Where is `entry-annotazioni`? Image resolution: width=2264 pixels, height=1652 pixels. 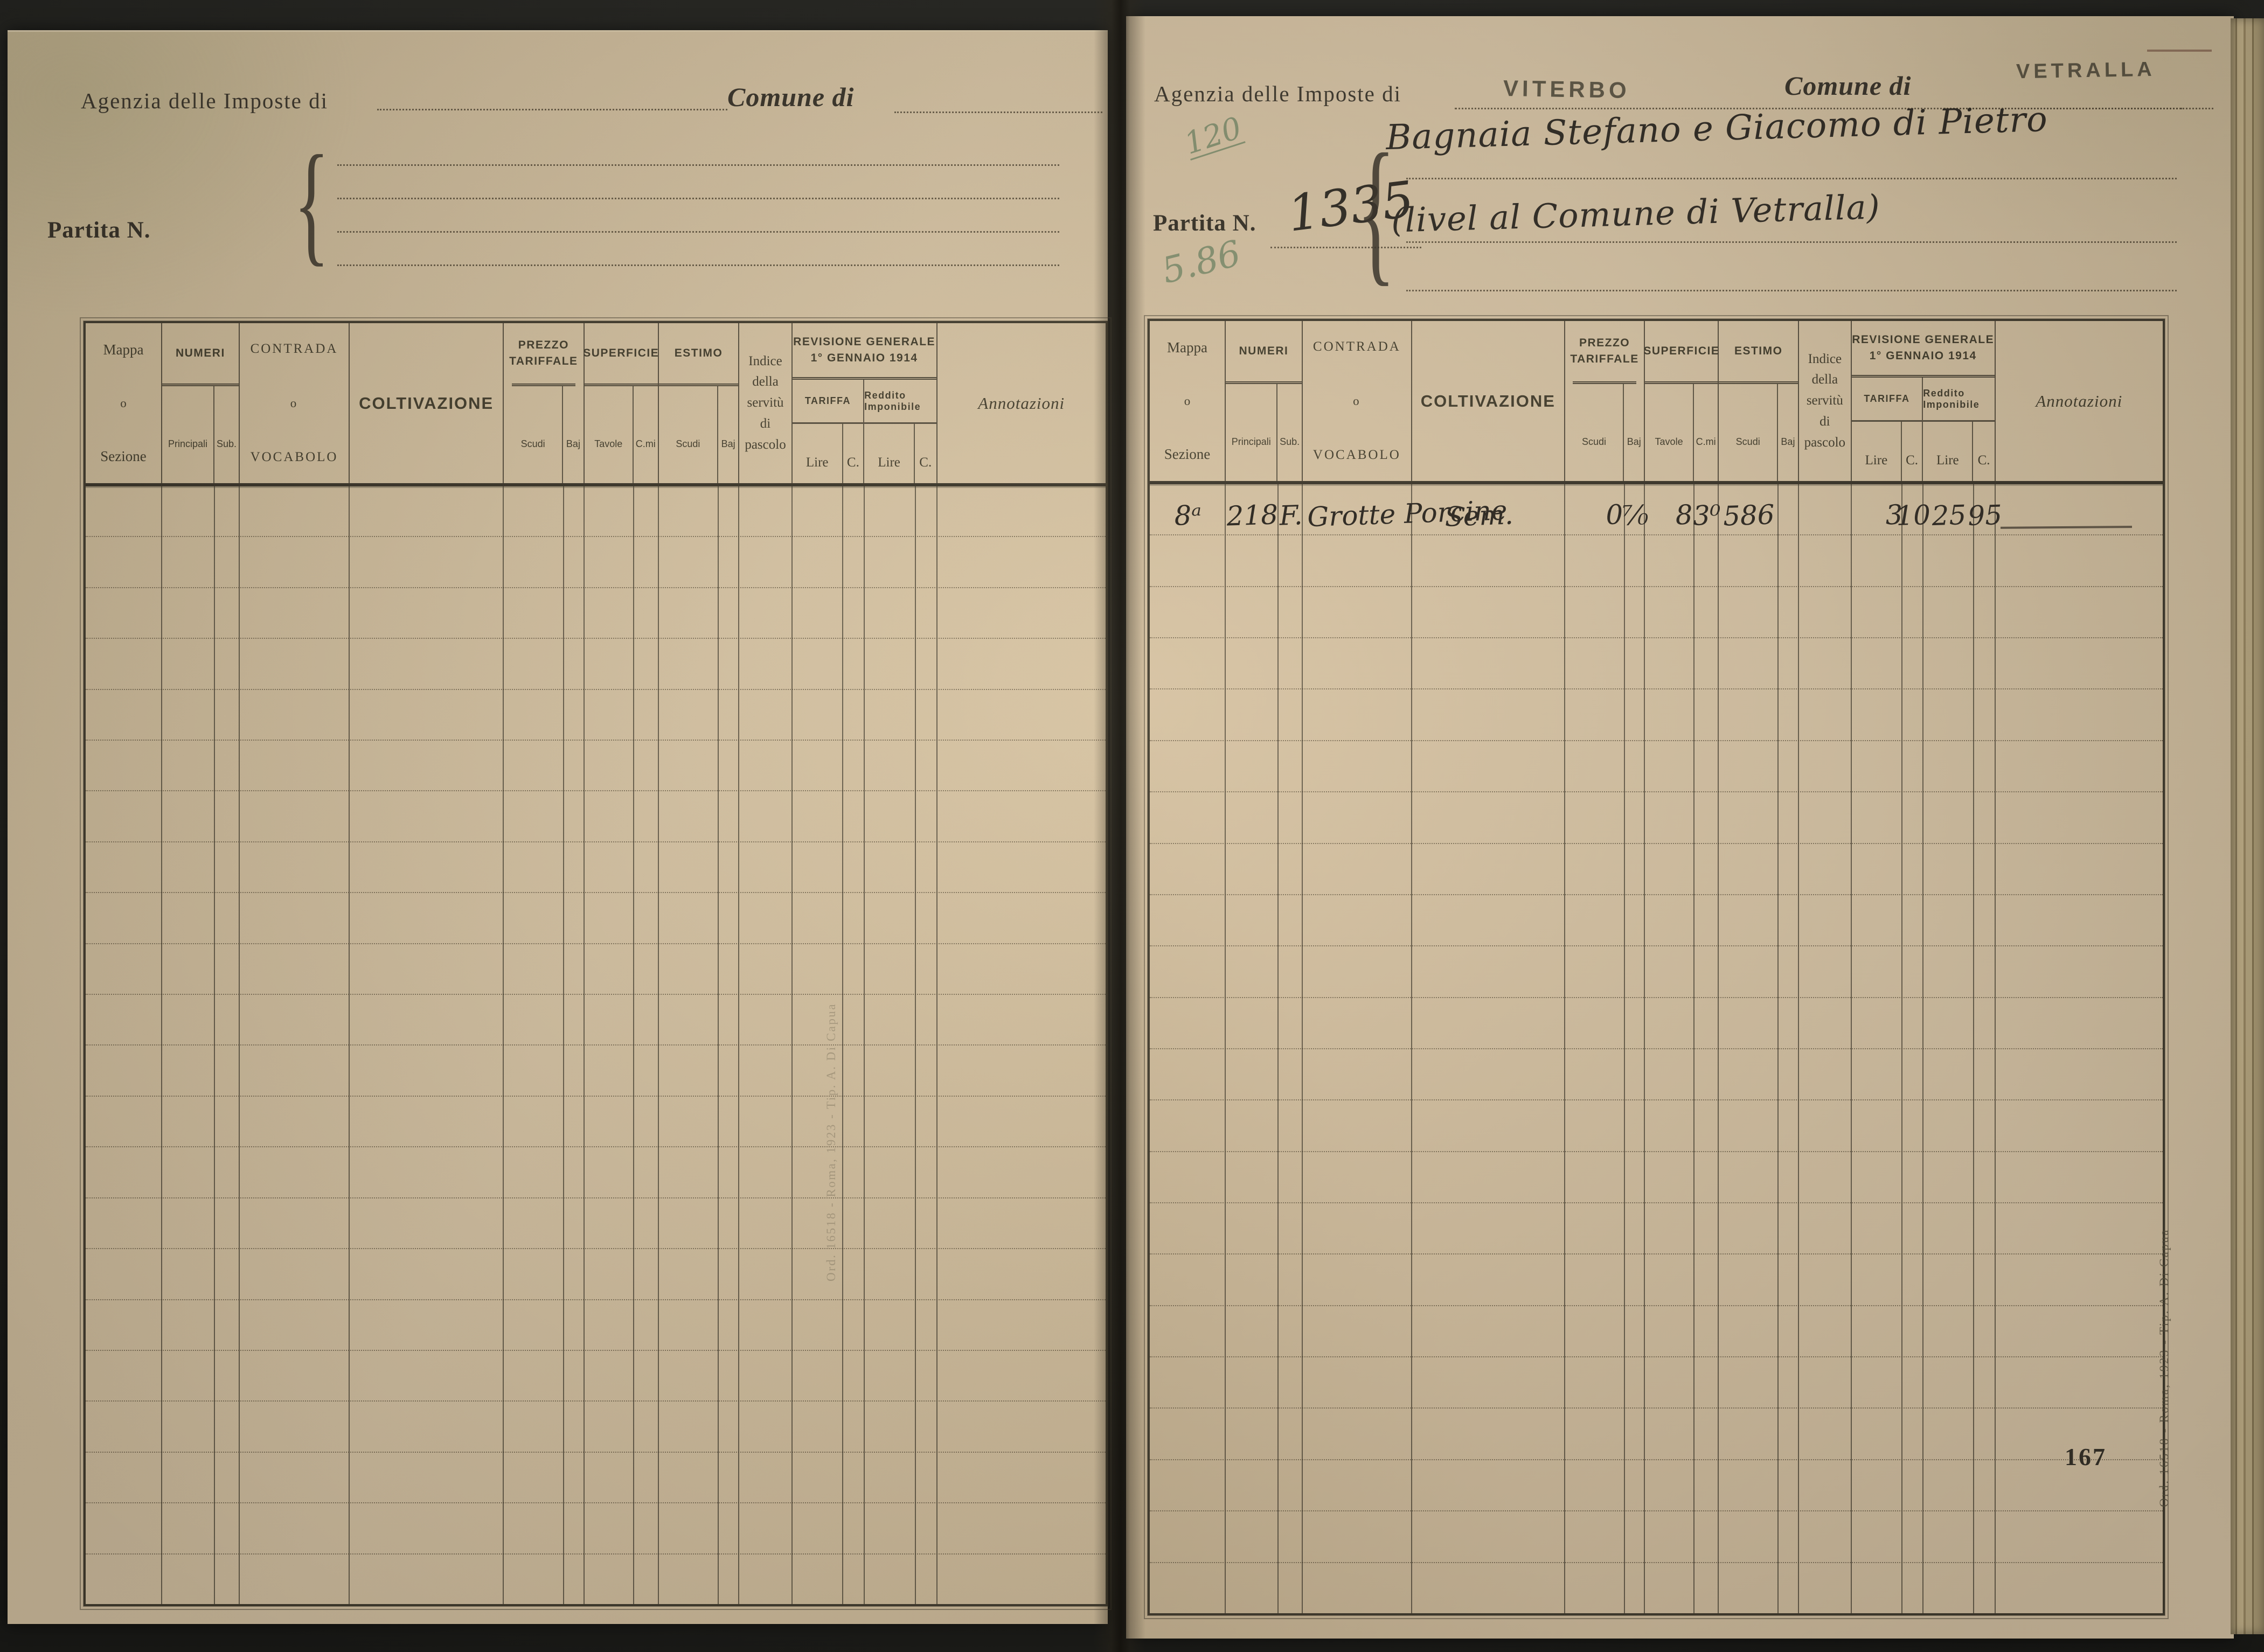 entry-annotazioni is located at coordinates (2079, 510).